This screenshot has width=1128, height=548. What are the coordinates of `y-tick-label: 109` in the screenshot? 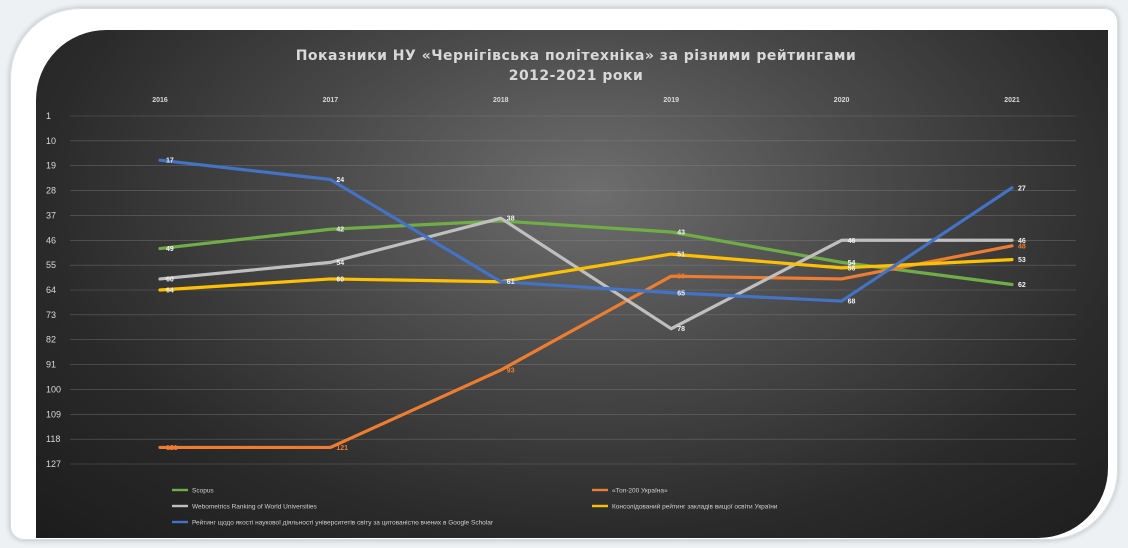 It's located at (53, 414).